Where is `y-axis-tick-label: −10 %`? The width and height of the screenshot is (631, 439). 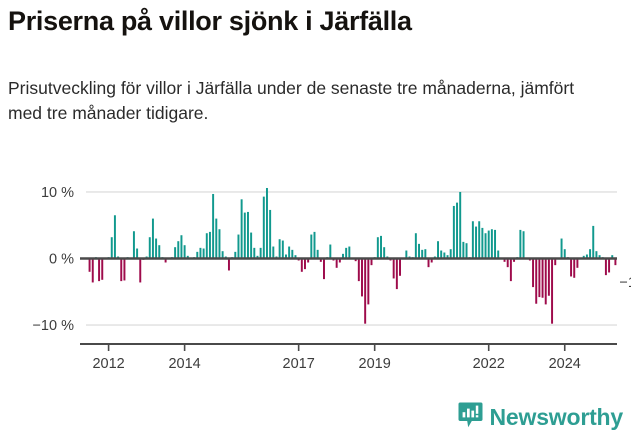 y-axis-tick-label: −10 % is located at coordinates (53, 326).